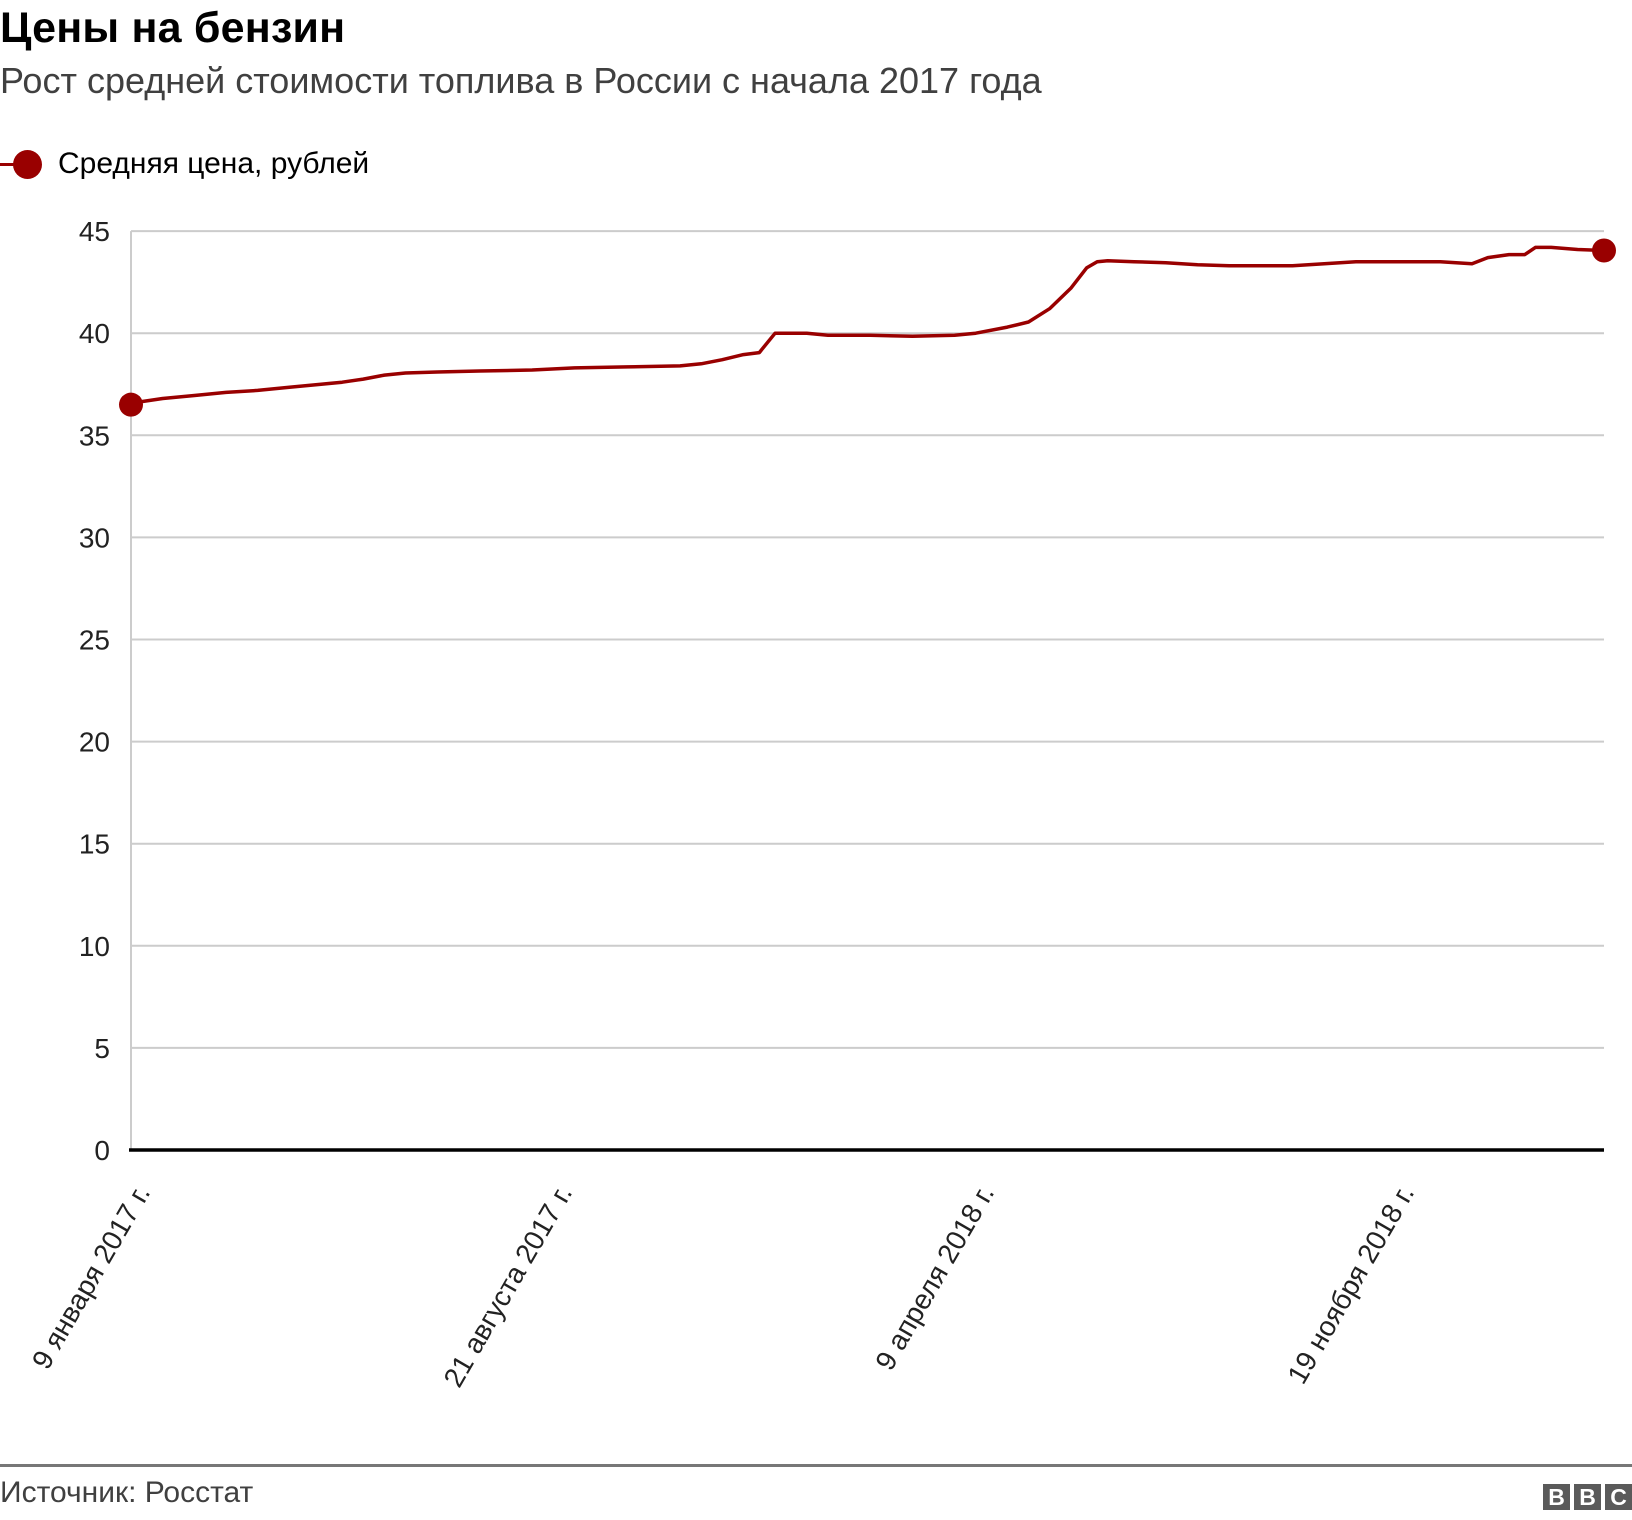 The width and height of the screenshot is (1632, 1520). Describe the element at coordinates (1350, 1284) in the screenshot. I see `x-tick-label: 19 ноября 2018 г.` at that location.